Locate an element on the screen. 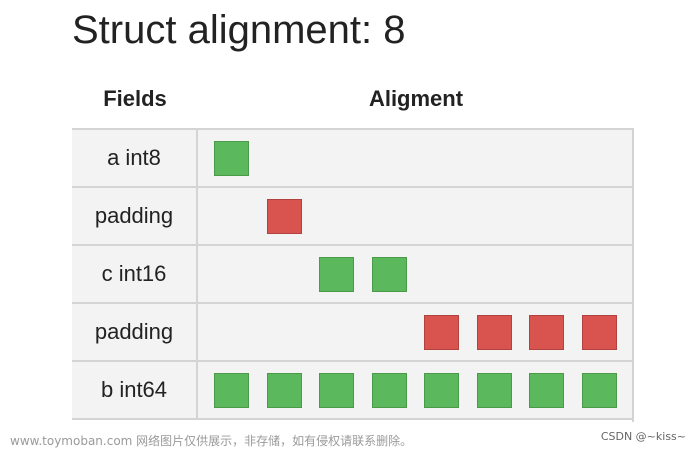 This screenshot has height=450, width=700. table-row: b int64 is located at coordinates (353, 391).